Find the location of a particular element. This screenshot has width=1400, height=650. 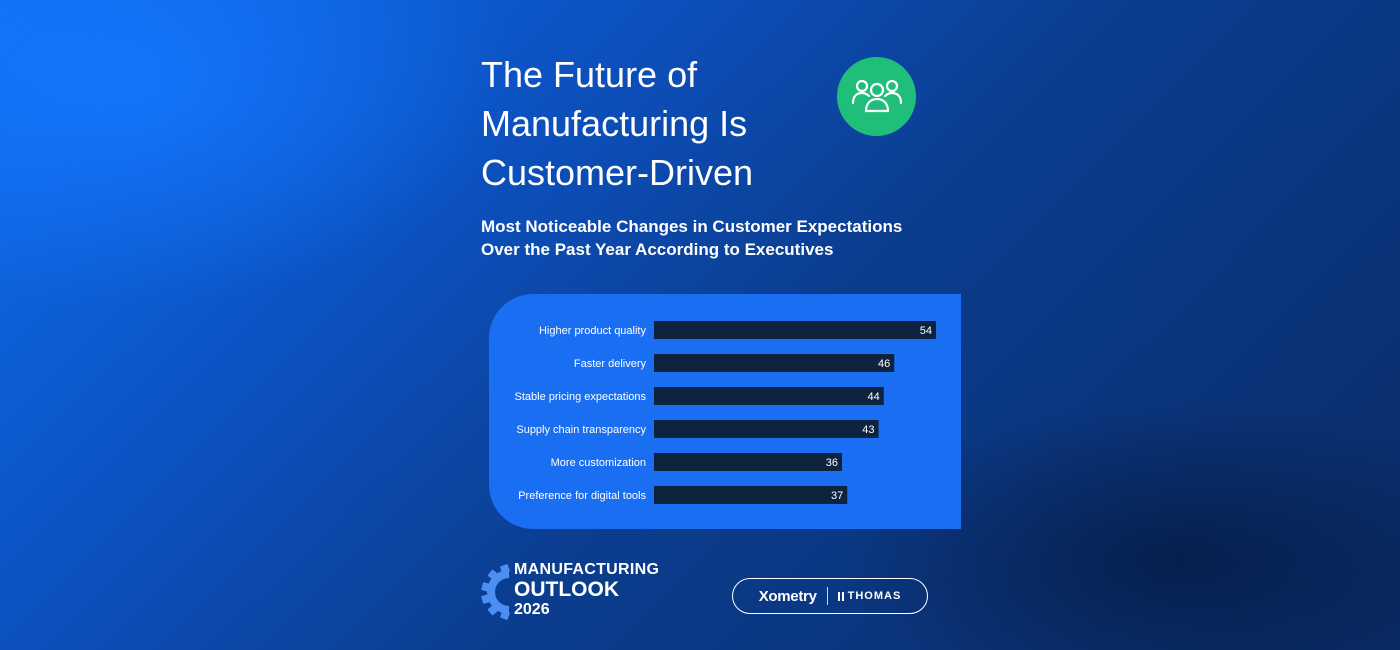

title-line-3: Customer-Driven is located at coordinates (617, 172).